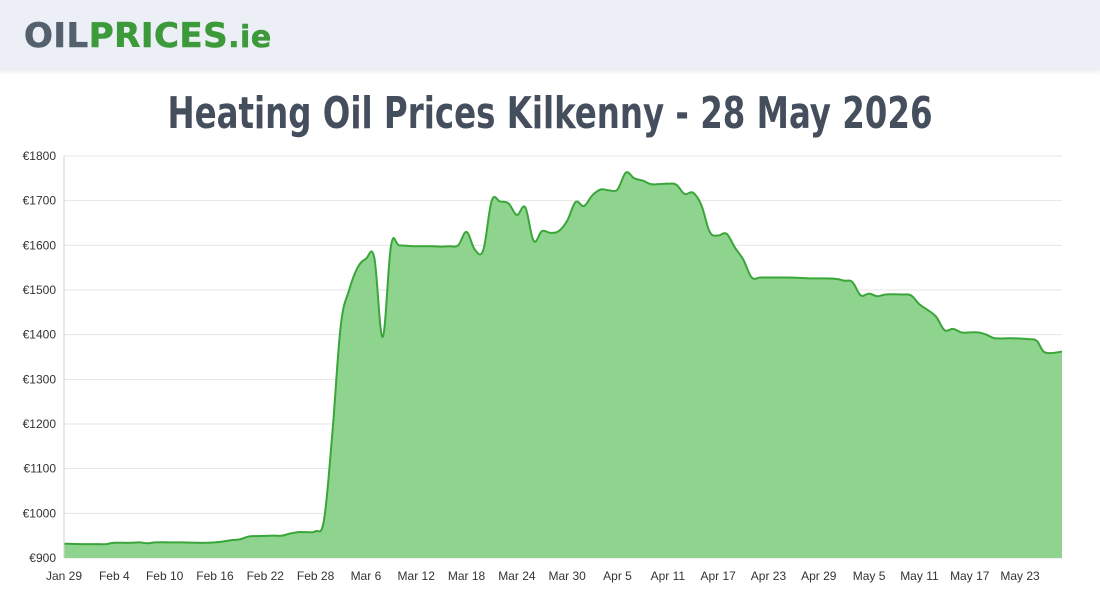 This screenshot has width=1100, height=600. Describe the element at coordinates (40, 513) in the screenshot. I see `y-tick-label: €1000` at that location.